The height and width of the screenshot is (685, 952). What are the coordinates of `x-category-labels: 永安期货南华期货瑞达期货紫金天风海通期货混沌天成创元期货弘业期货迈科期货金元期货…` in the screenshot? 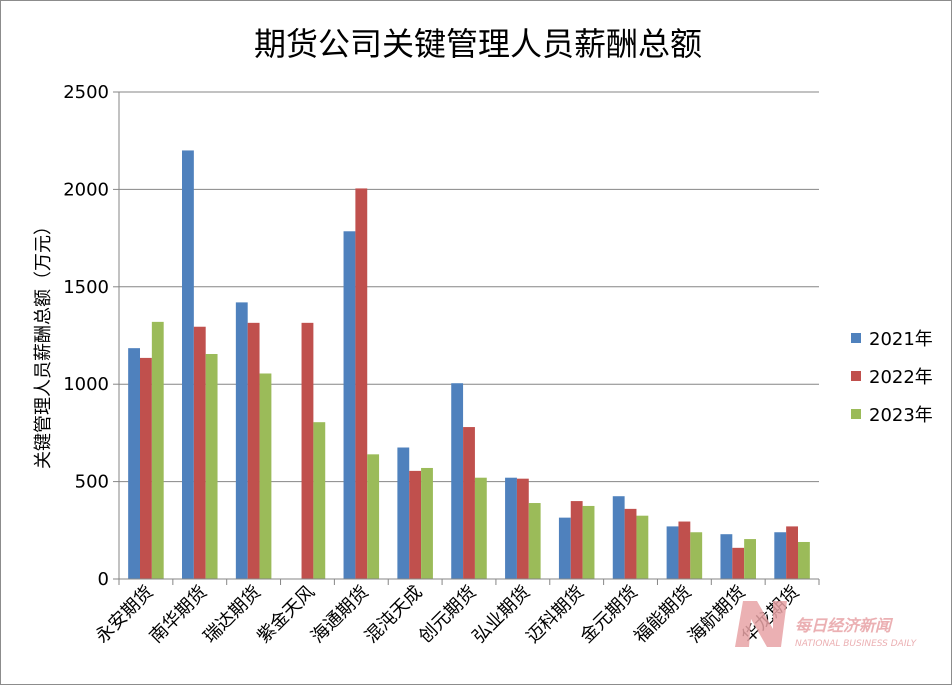 It's located at (448, 615).